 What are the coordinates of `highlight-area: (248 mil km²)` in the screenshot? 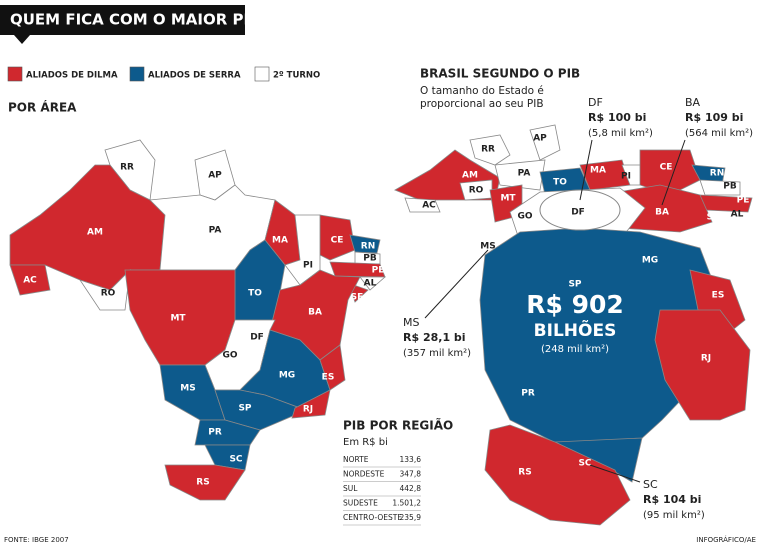 It's located at (575, 349).